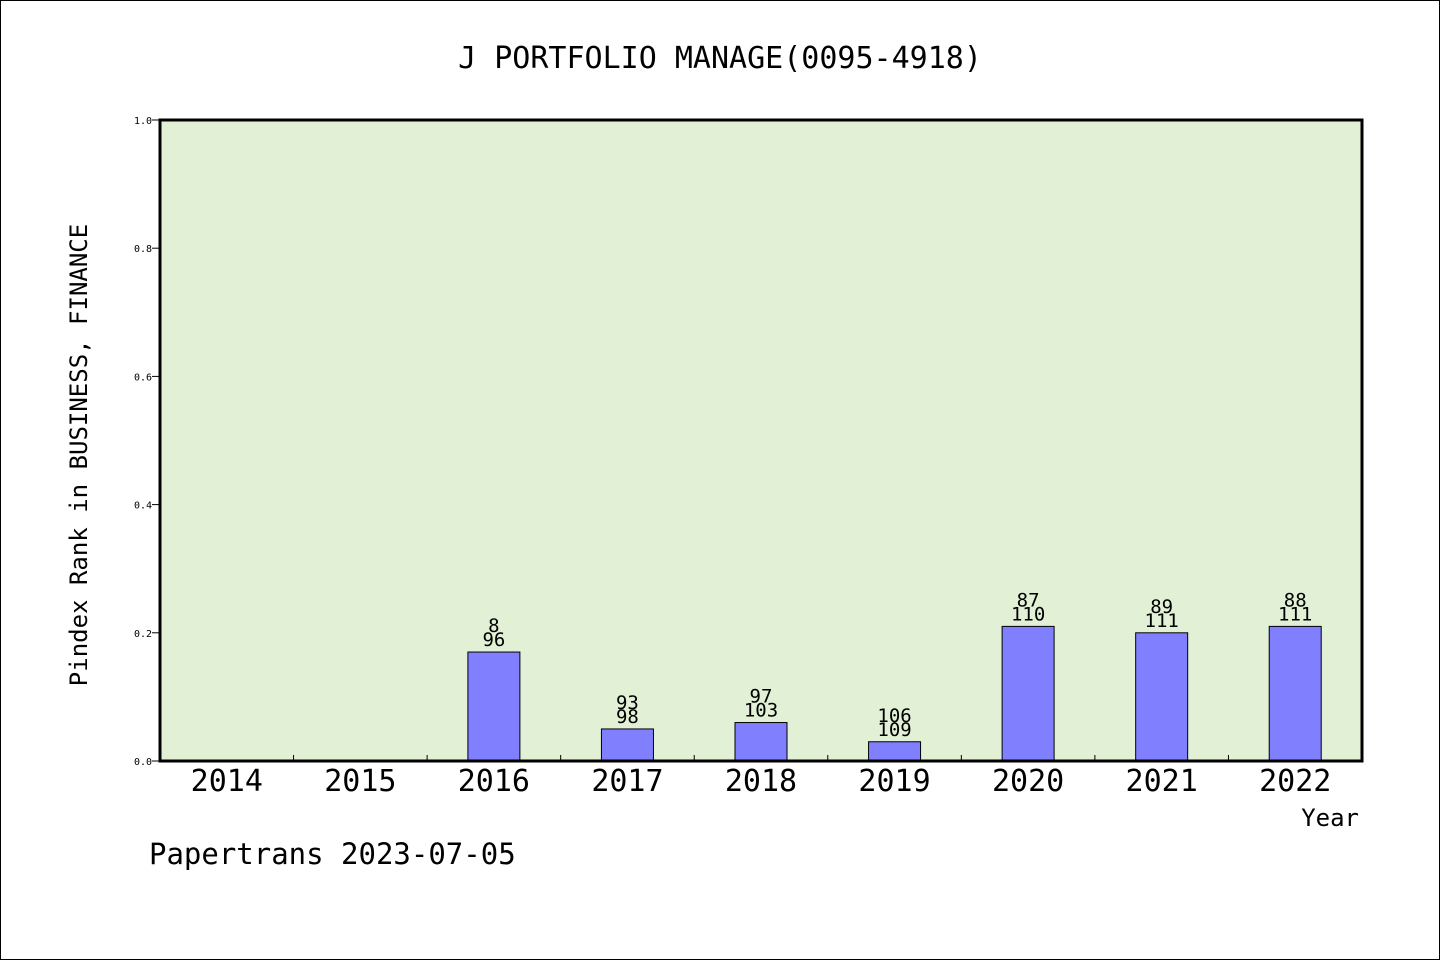  What do you see at coordinates (143, 634) in the screenshot?
I see `y-tick-label: 0.2` at bounding box center [143, 634].